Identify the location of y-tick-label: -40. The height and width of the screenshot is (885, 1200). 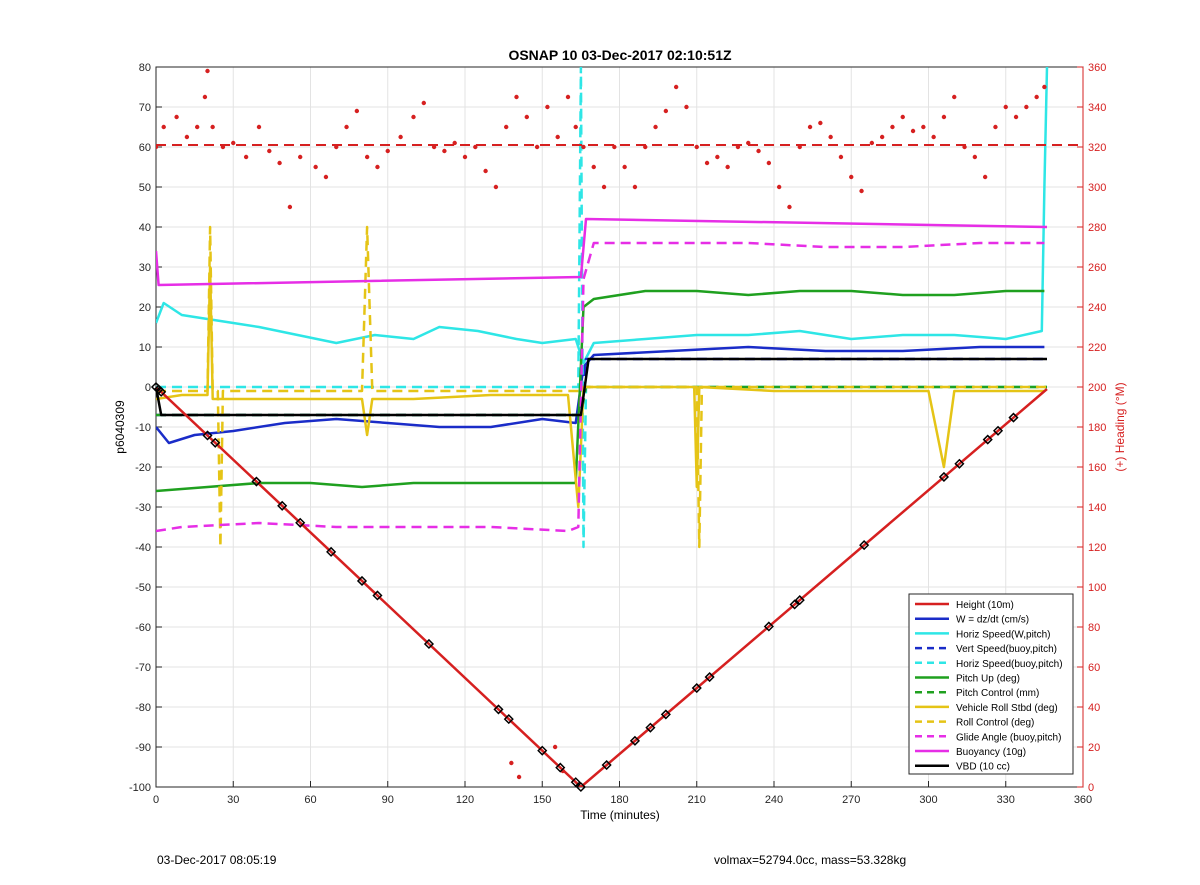
(143, 548).